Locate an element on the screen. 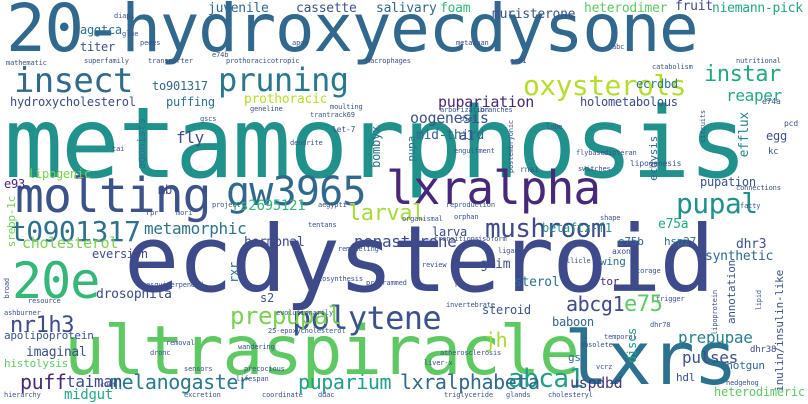 This screenshot has width=808, height=404. word: eversion is located at coordinates (120, 254).